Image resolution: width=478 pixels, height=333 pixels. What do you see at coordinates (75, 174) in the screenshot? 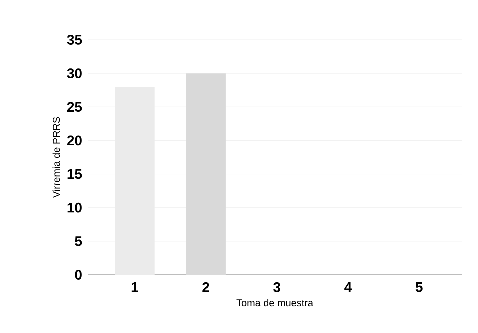
I see `y-tick-label: 15` at bounding box center [75, 174].